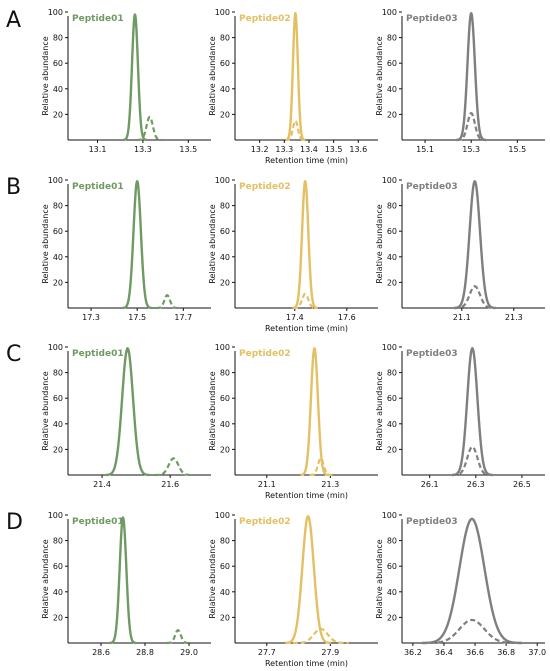  What do you see at coordinates (13, 354) in the screenshot?
I see `panel-letter-c: C` at bounding box center [13, 354].